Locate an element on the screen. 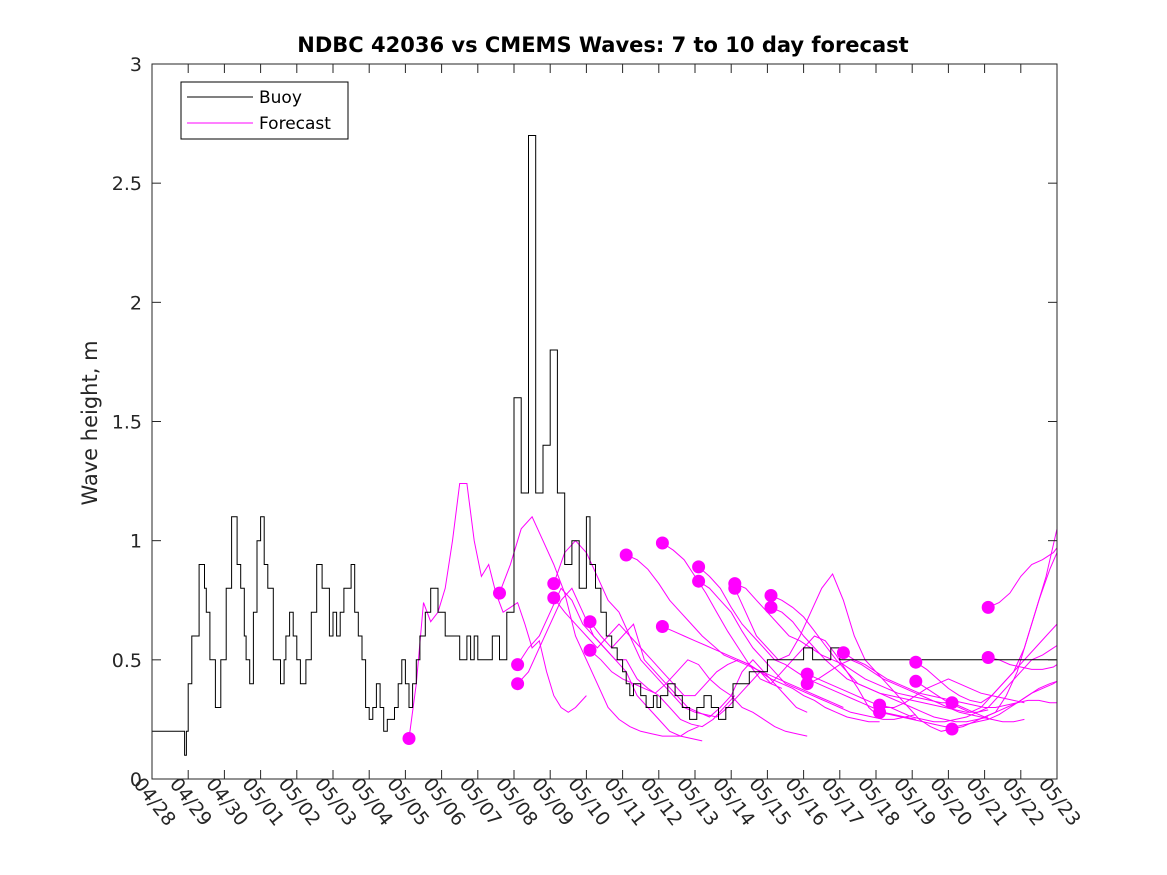 This screenshot has width=1167, height=875. y-axis-label: Wave height, m is located at coordinates (90, 422).